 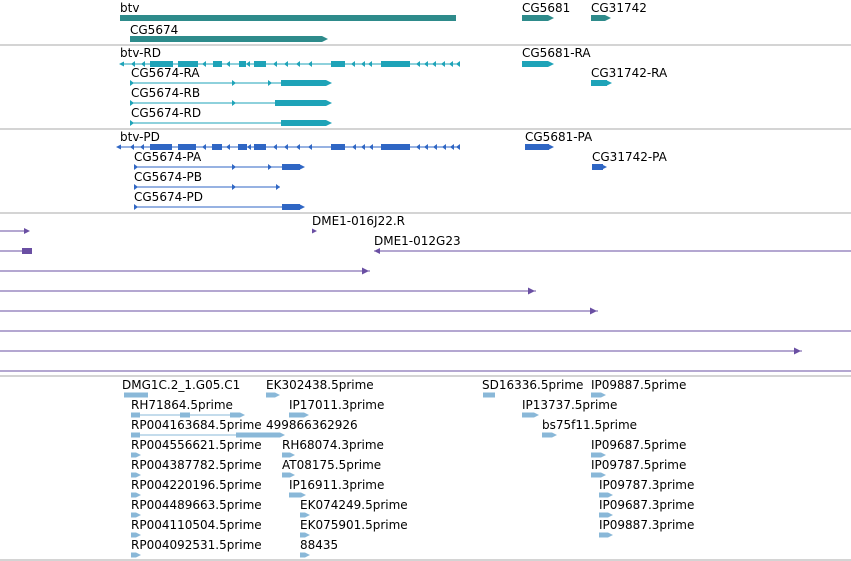 I want to click on est-label: RP004163684.5prime, so click(x=196, y=425).